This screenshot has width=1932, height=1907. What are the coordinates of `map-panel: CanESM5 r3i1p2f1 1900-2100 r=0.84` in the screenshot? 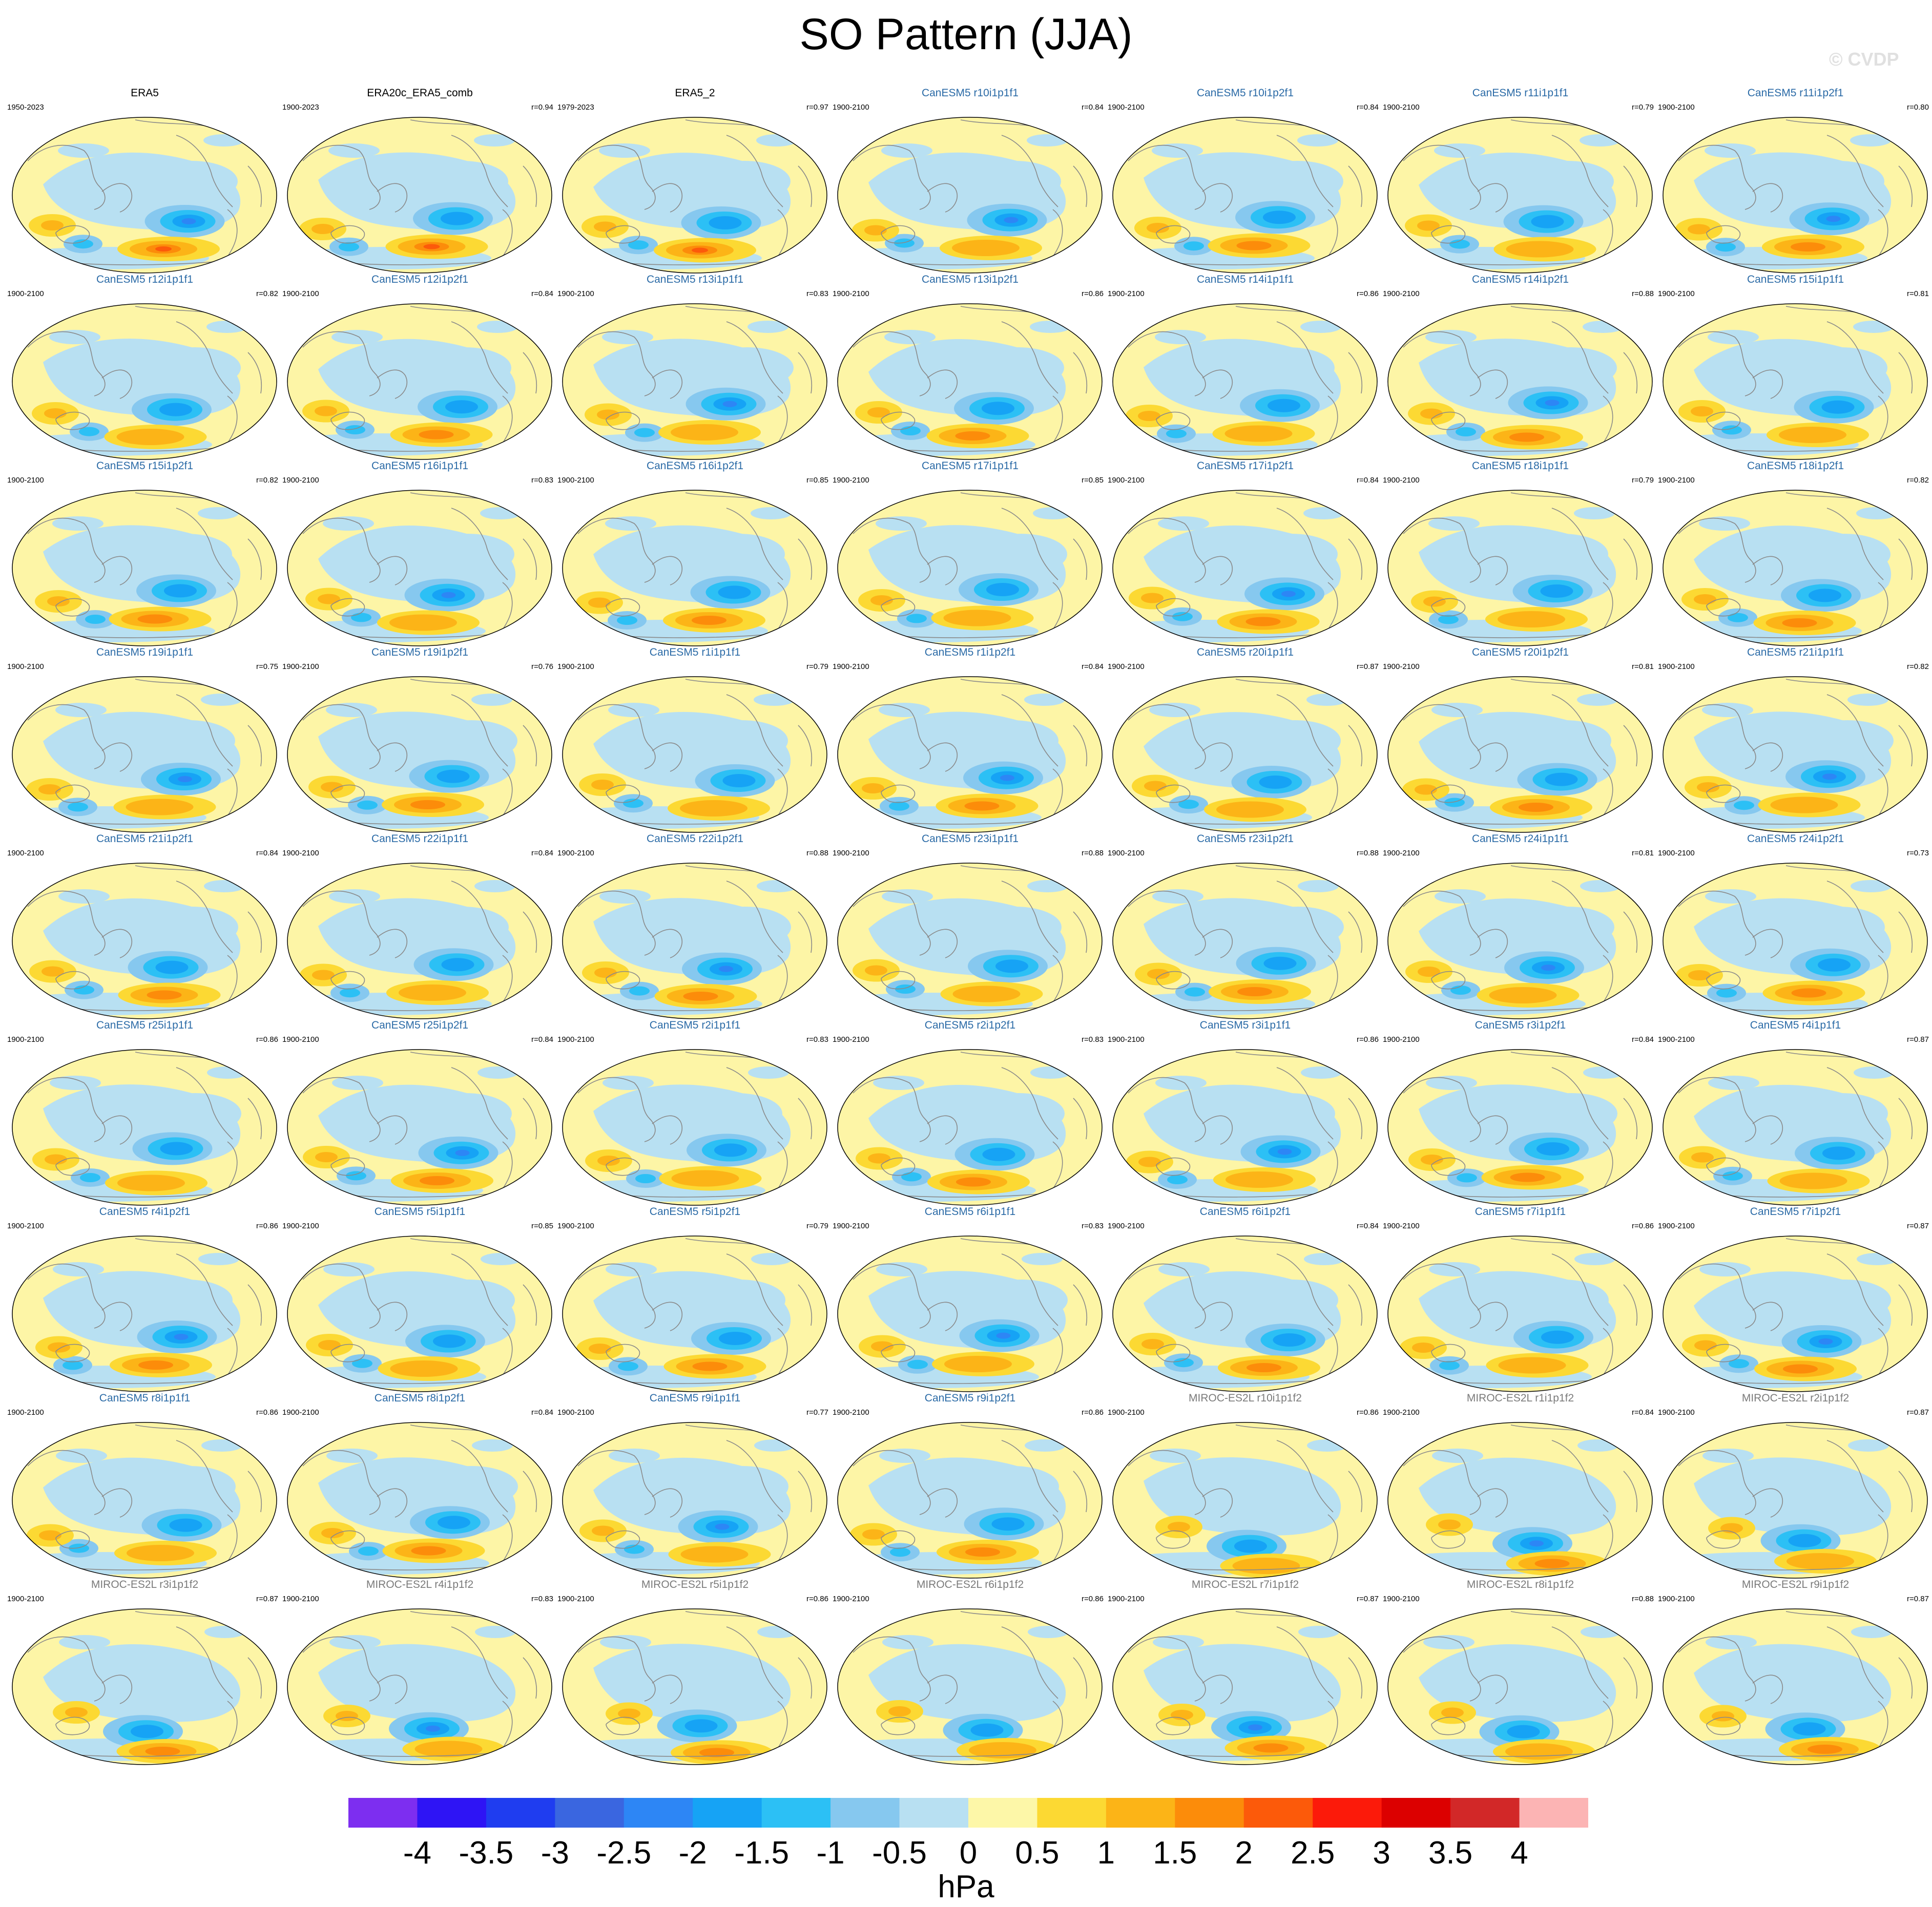 It's located at (1520, 1112).